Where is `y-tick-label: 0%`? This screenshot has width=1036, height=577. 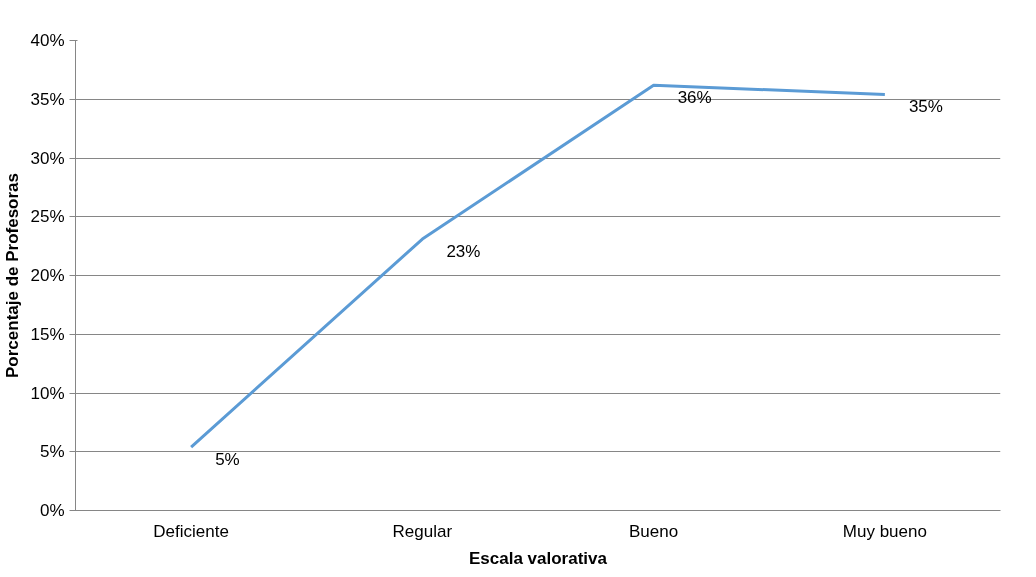 y-tick-label: 0% is located at coordinates (52, 510).